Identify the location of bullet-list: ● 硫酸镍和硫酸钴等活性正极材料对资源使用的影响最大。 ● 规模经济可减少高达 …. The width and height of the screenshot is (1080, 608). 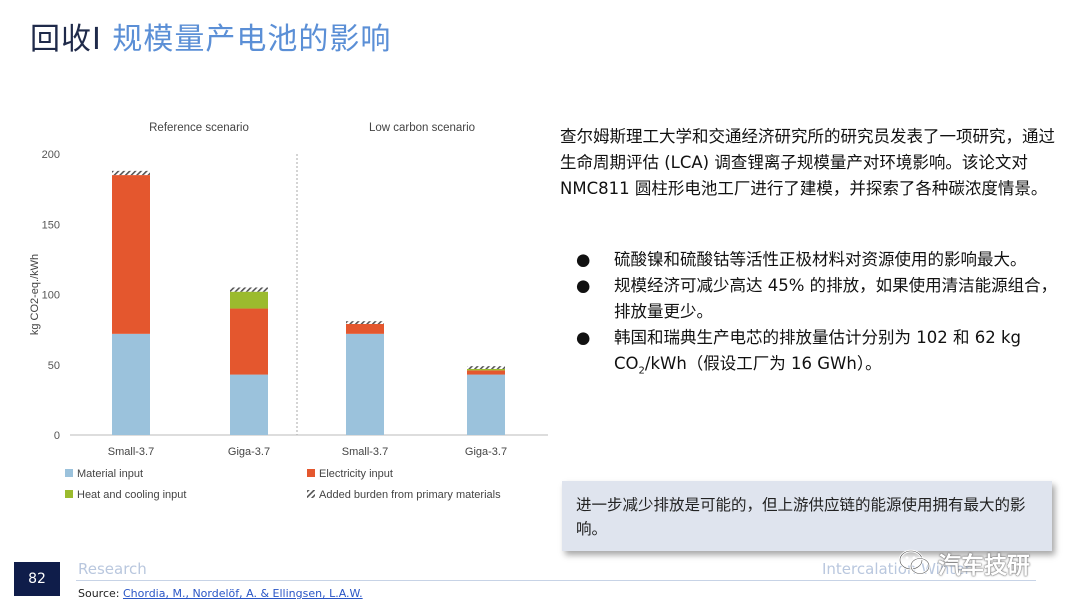
(812, 315).